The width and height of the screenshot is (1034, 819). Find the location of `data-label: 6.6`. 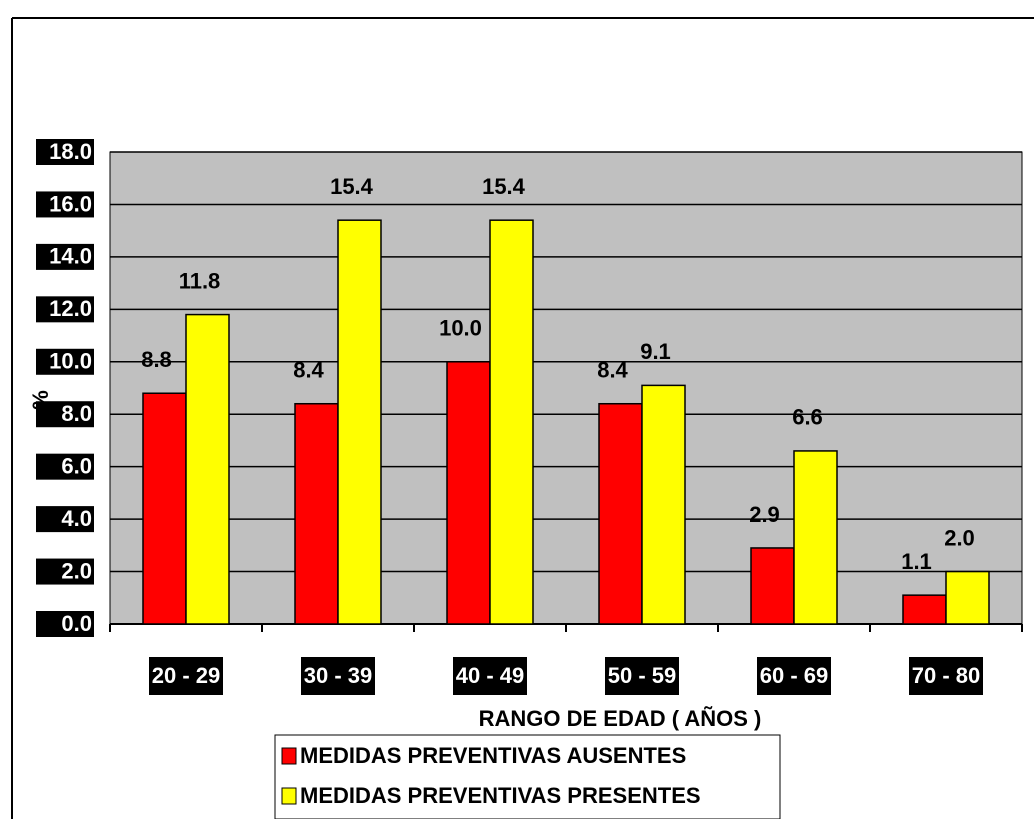

data-label: 6.6 is located at coordinates (807, 417).